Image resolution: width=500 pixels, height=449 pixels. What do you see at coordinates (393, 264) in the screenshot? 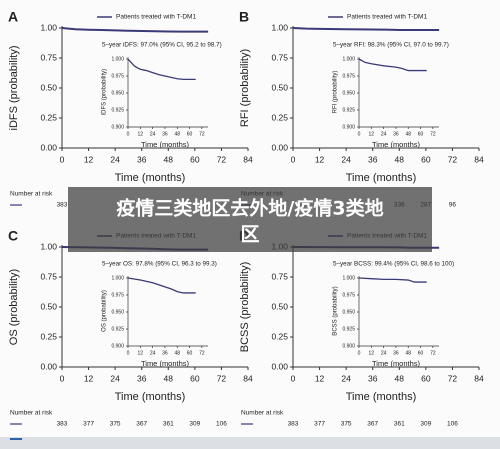
I see `inset-annotation: 5–year BCSS: 99.4% (95% CI, 98.6 to 100)` at bounding box center [393, 264].